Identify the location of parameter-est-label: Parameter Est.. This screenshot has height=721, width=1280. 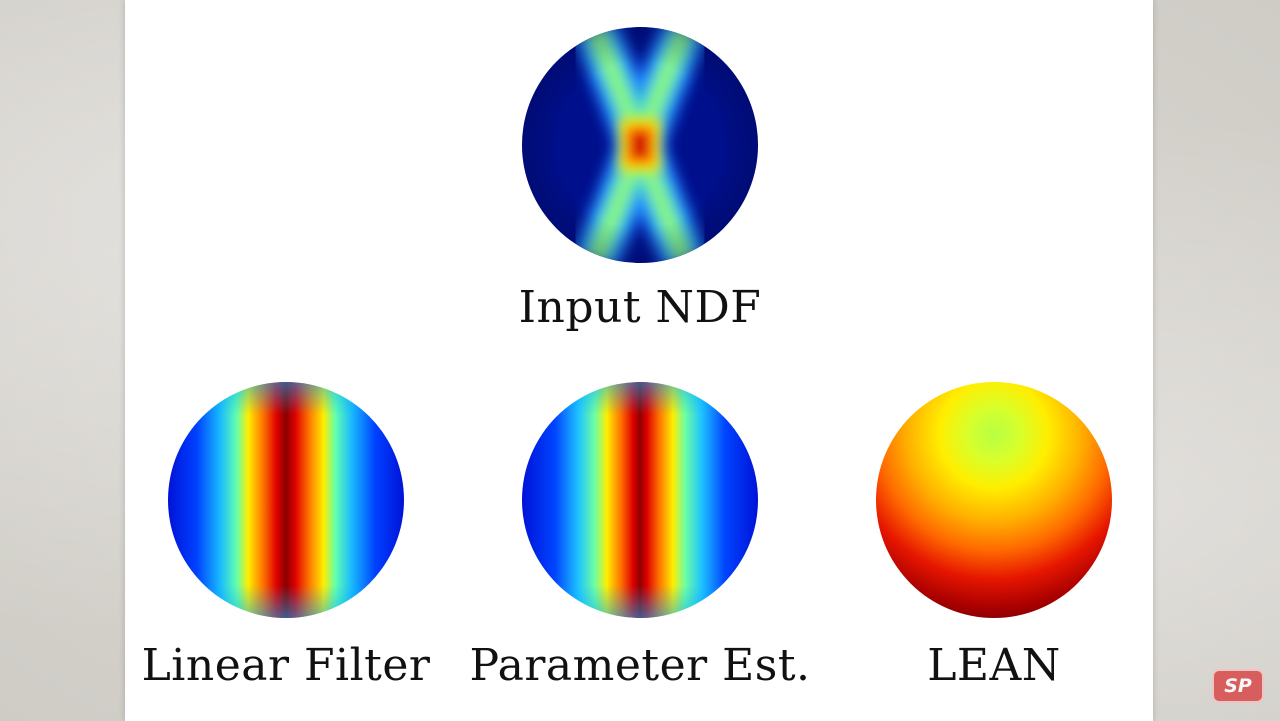
(640, 665).